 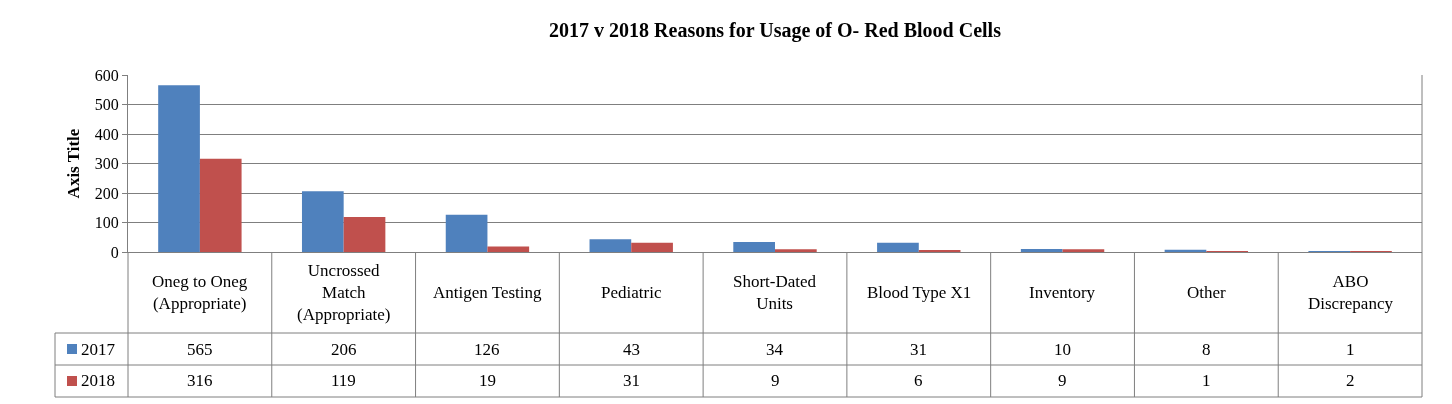 What do you see at coordinates (487, 349) in the screenshot?
I see `data-label: 126` at bounding box center [487, 349].